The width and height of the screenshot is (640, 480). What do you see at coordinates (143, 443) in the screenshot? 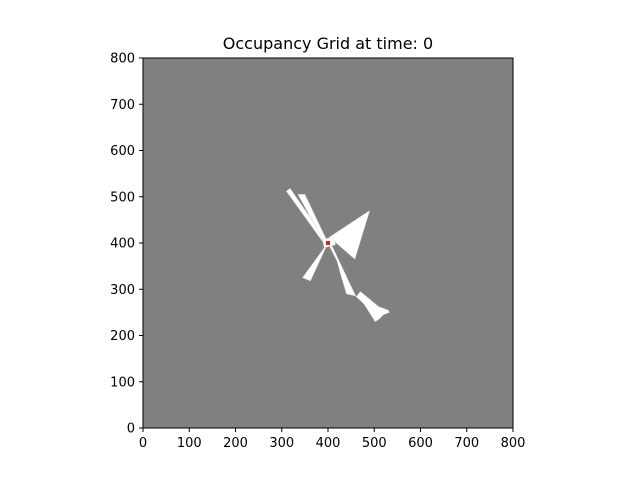
I see `x-tick-label: 0` at bounding box center [143, 443].